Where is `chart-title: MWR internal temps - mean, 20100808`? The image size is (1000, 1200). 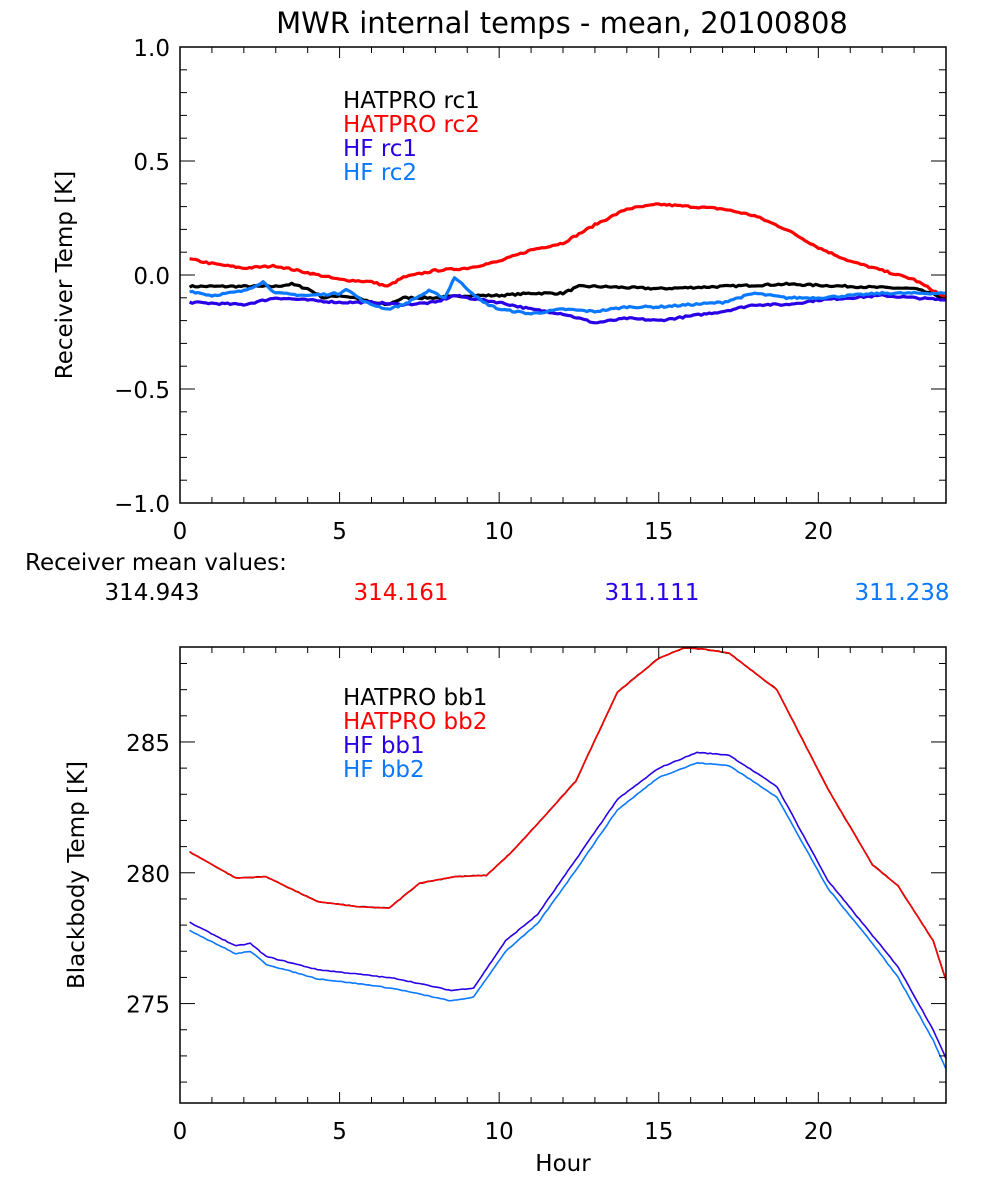 chart-title: MWR internal temps - mean, 20100808 is located at coordinates (562, 23).